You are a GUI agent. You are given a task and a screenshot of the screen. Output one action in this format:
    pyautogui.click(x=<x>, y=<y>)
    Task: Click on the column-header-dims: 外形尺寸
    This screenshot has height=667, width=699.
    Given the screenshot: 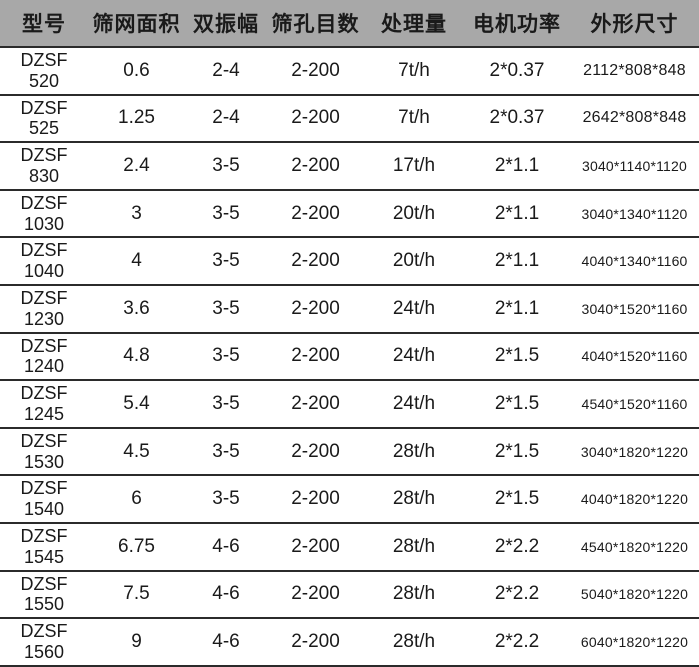 What is the action you would take?
    pyautogui.click(x=634, y=23)
    